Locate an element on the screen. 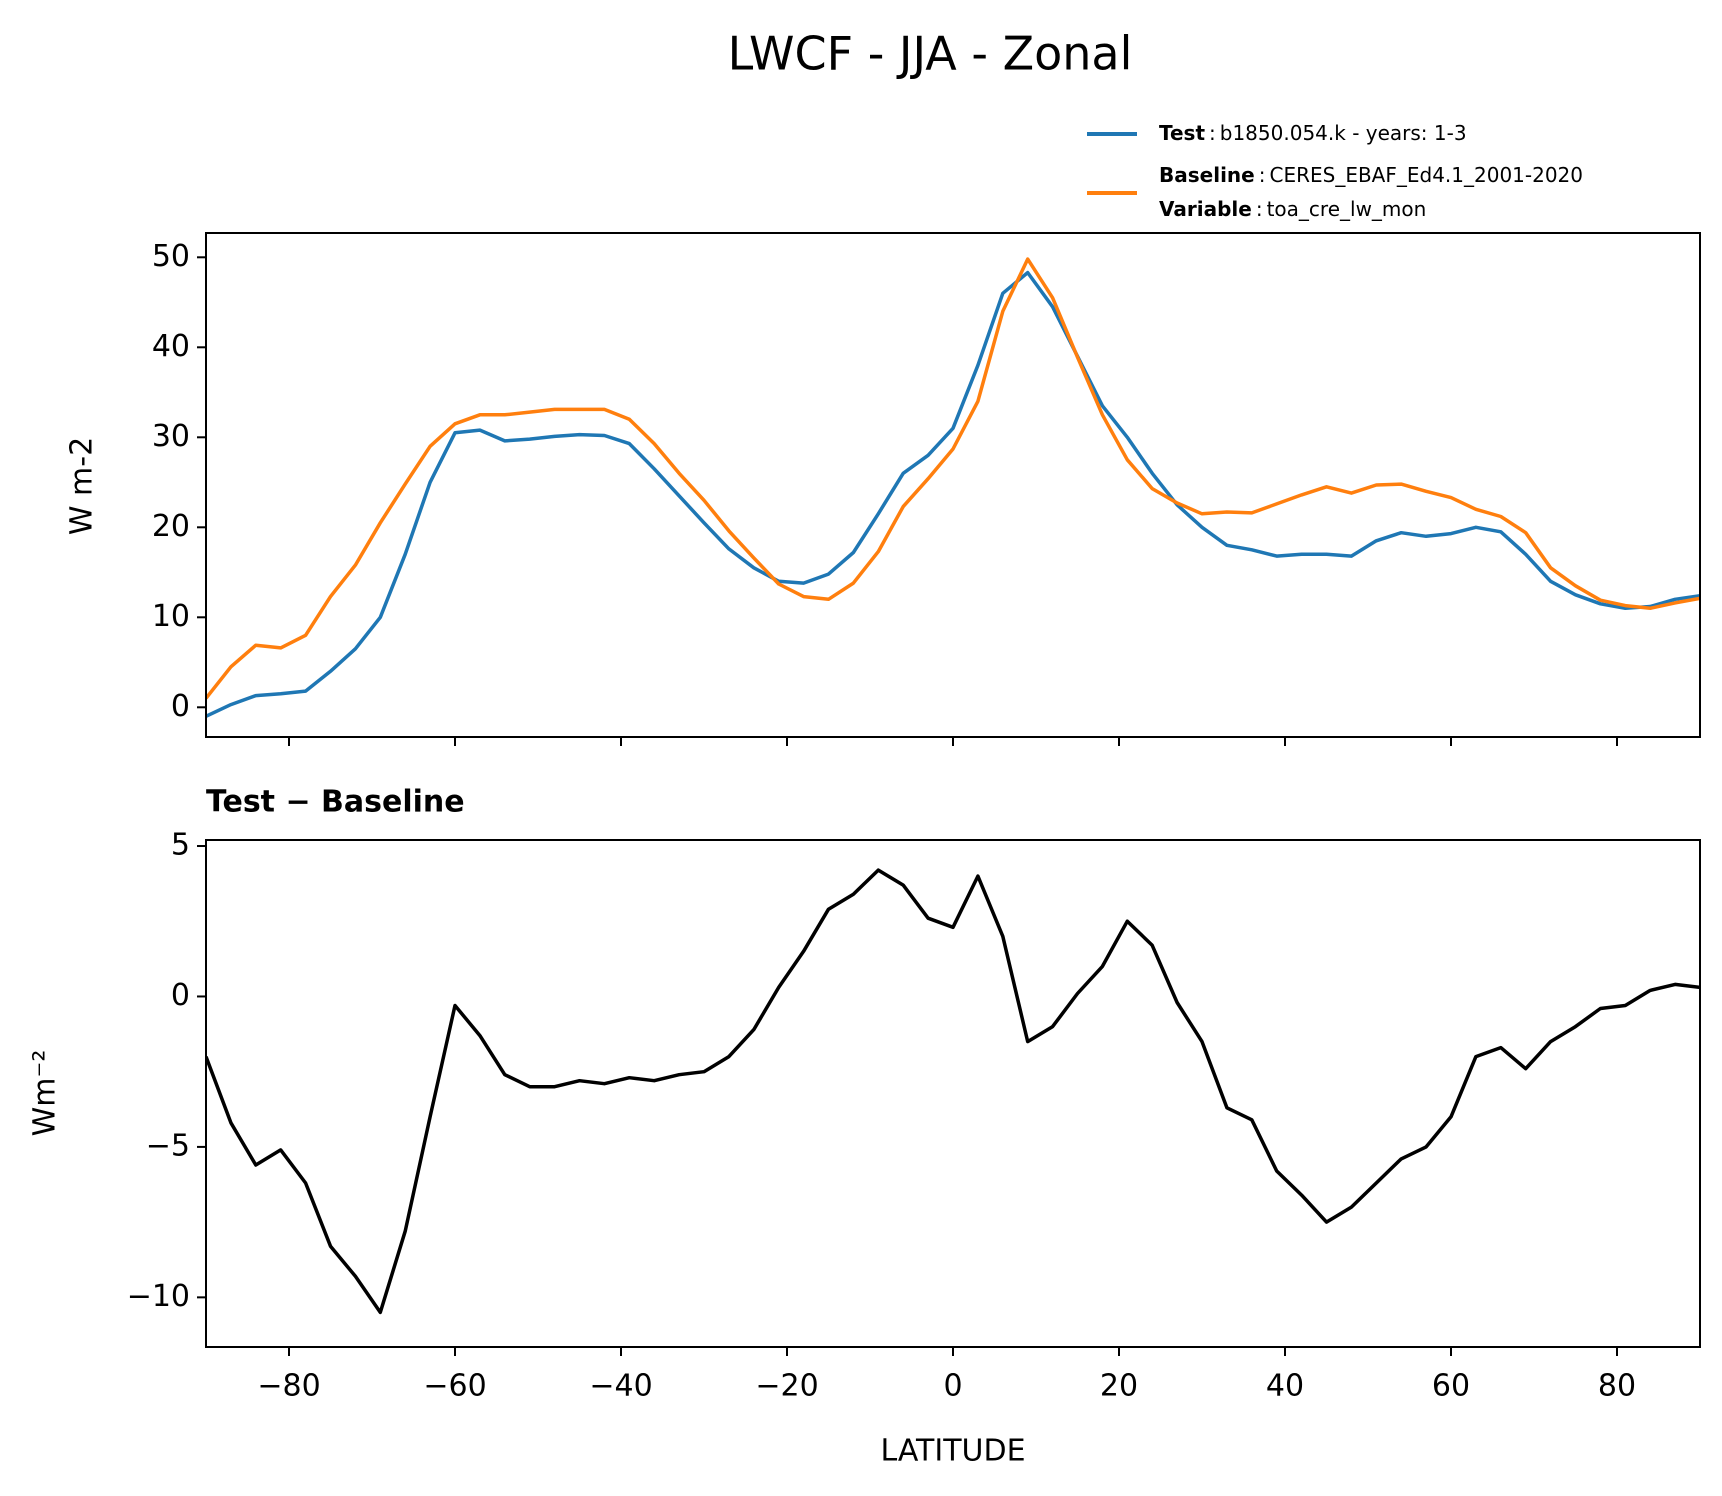 The width and height of the screenshot is (1722, 1496). subplot-title: Test − Baseline is located at coordinates (335, 802).